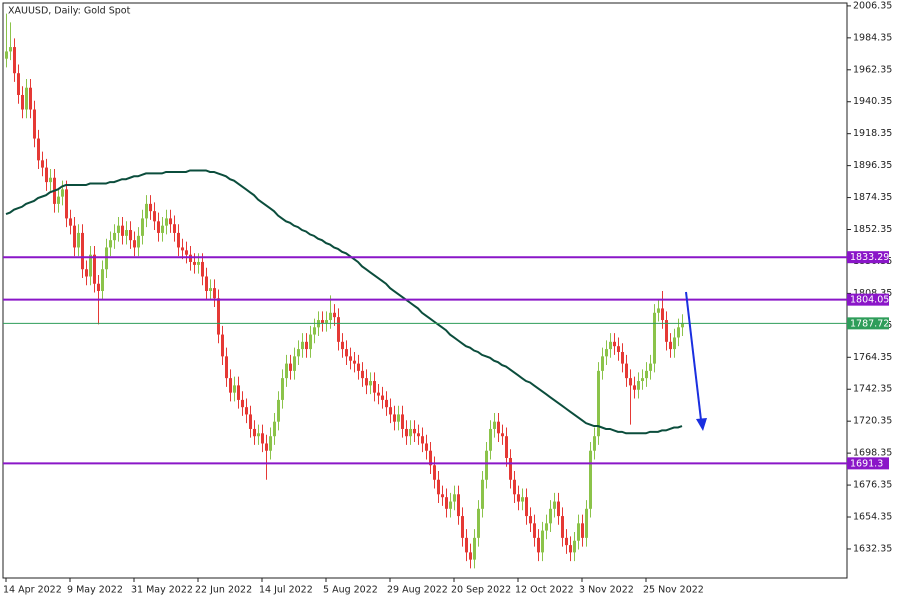 This screenshot has width=900, height=600. Describe the element at coordinates (872, 421) in the screenshot. I see `y-tick-label: 1720.35` at that location.